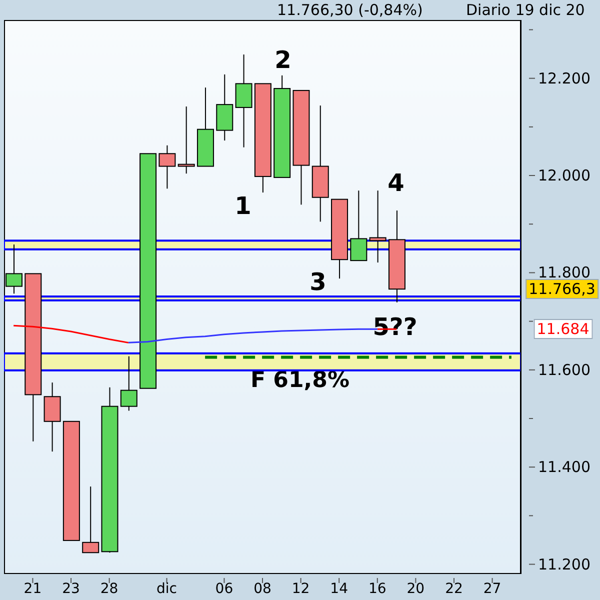 The image size is (600, 600). What do you see at coordinates (339, 589) in the screenshot?
I see `x-tick-label: 14` at bounding box center [339, 589].